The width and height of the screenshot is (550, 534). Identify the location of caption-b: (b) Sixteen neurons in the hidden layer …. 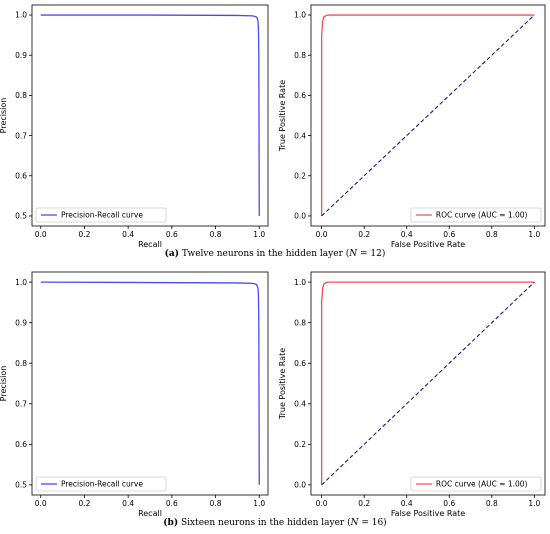
(275, 523).